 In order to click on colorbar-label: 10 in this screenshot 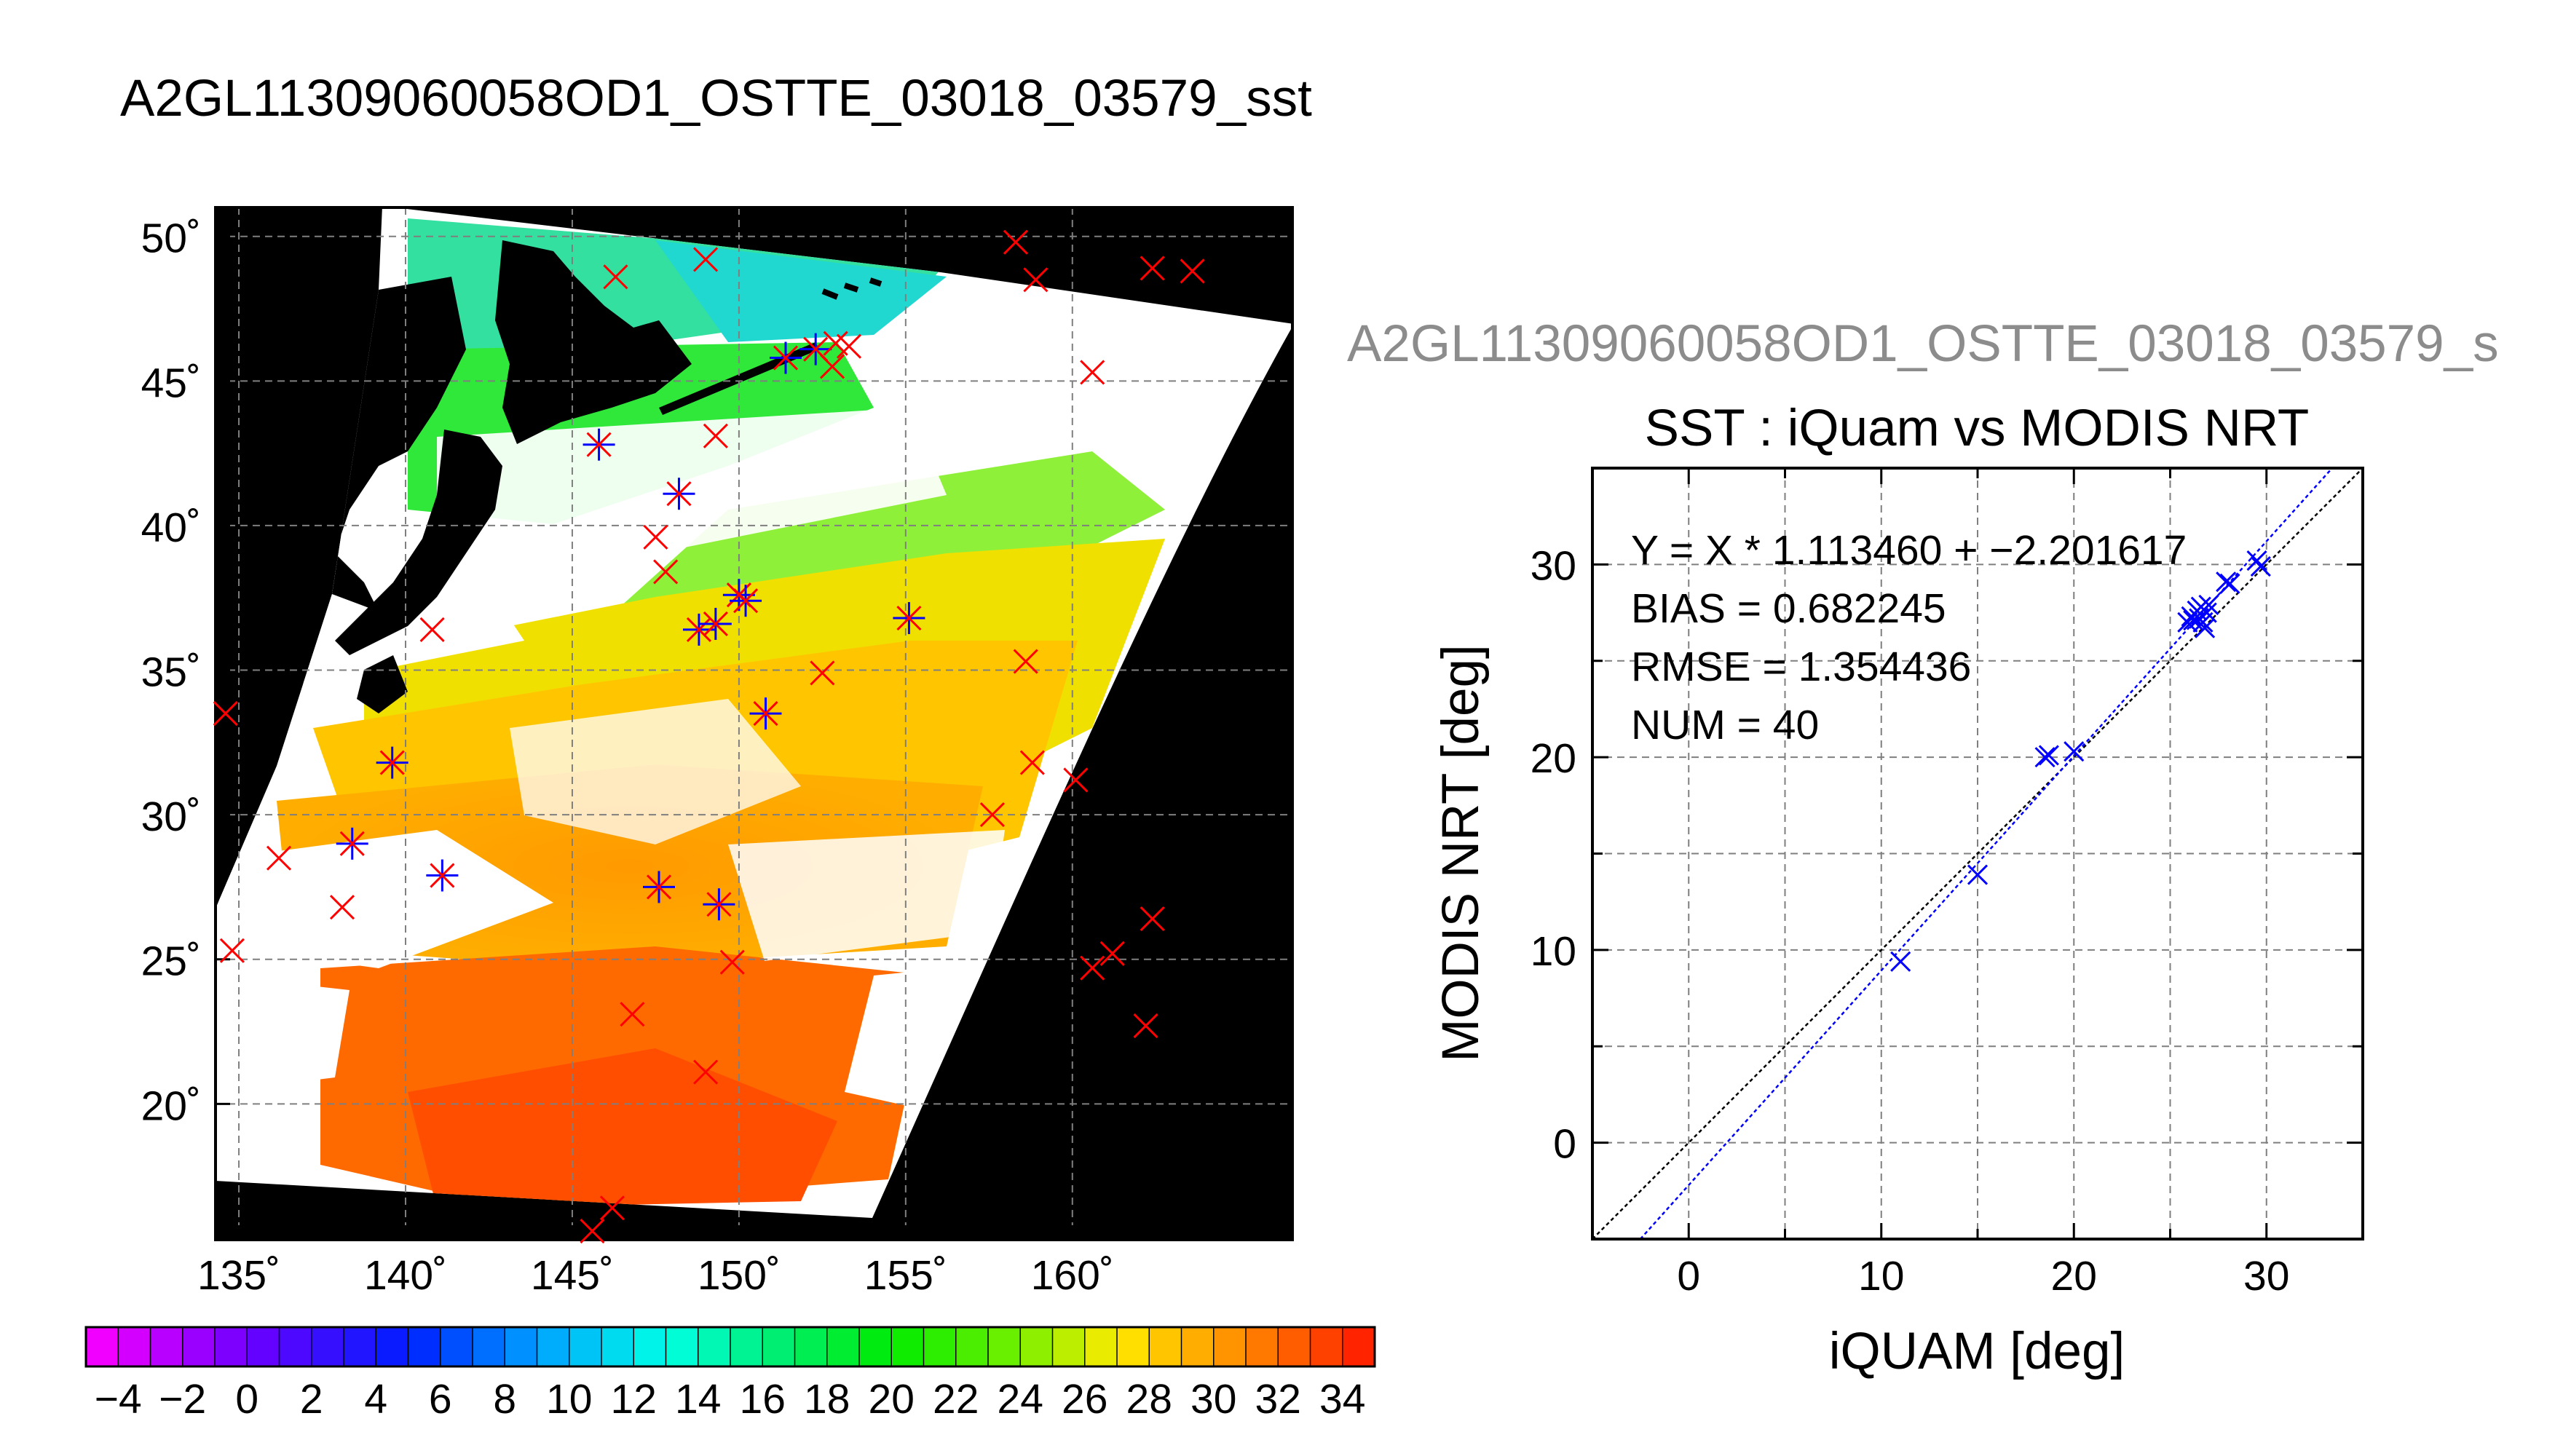, I will do `click(569, 1399)`.